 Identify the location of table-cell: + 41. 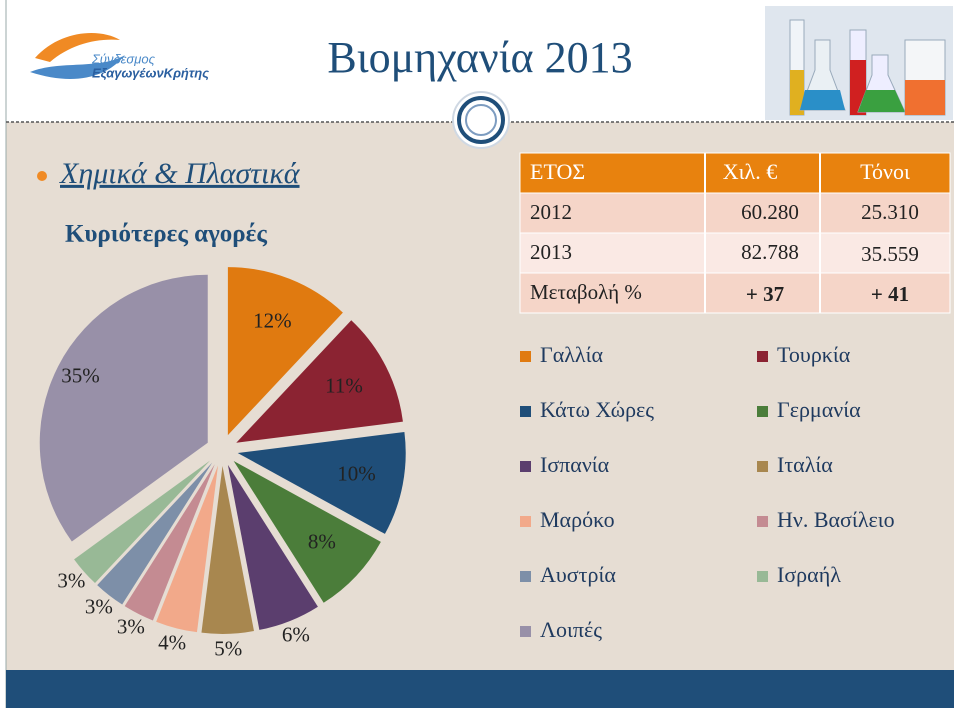
(890, 294).